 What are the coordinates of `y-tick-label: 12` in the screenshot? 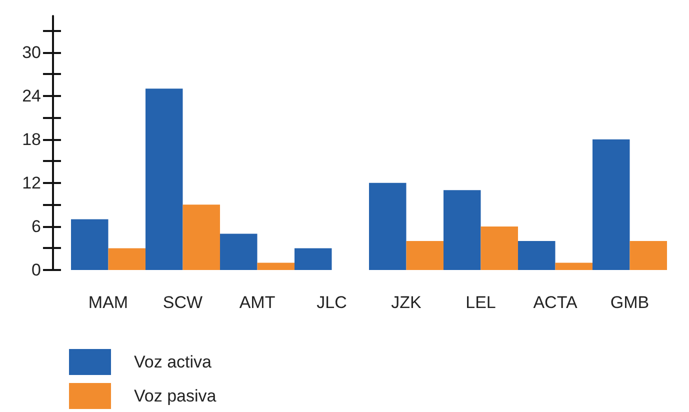 It's located at (31, 182).